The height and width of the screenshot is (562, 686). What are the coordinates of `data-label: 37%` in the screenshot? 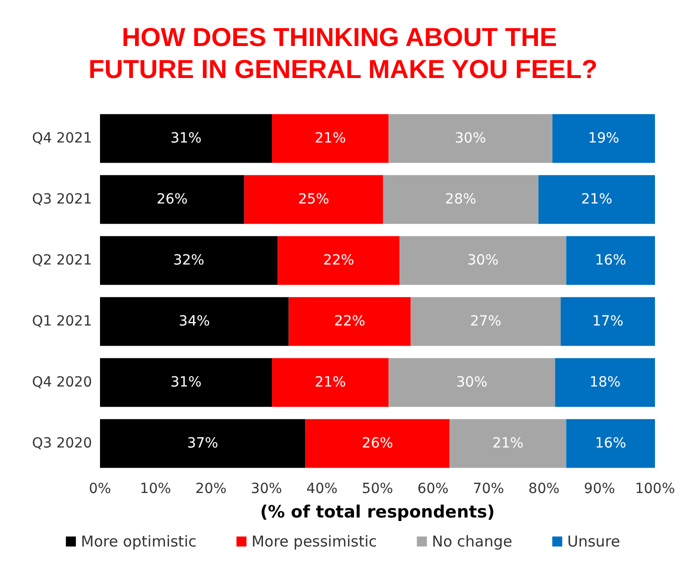 It's located at (202, 444).